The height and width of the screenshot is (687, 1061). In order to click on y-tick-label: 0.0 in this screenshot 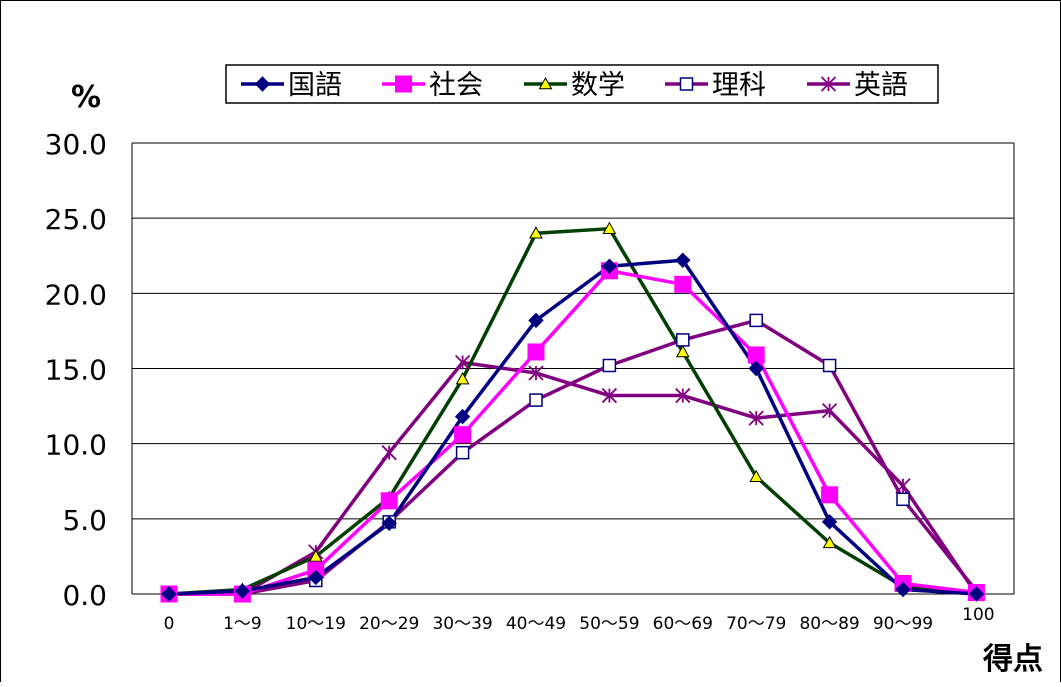, I will do `click(84, 595)`.